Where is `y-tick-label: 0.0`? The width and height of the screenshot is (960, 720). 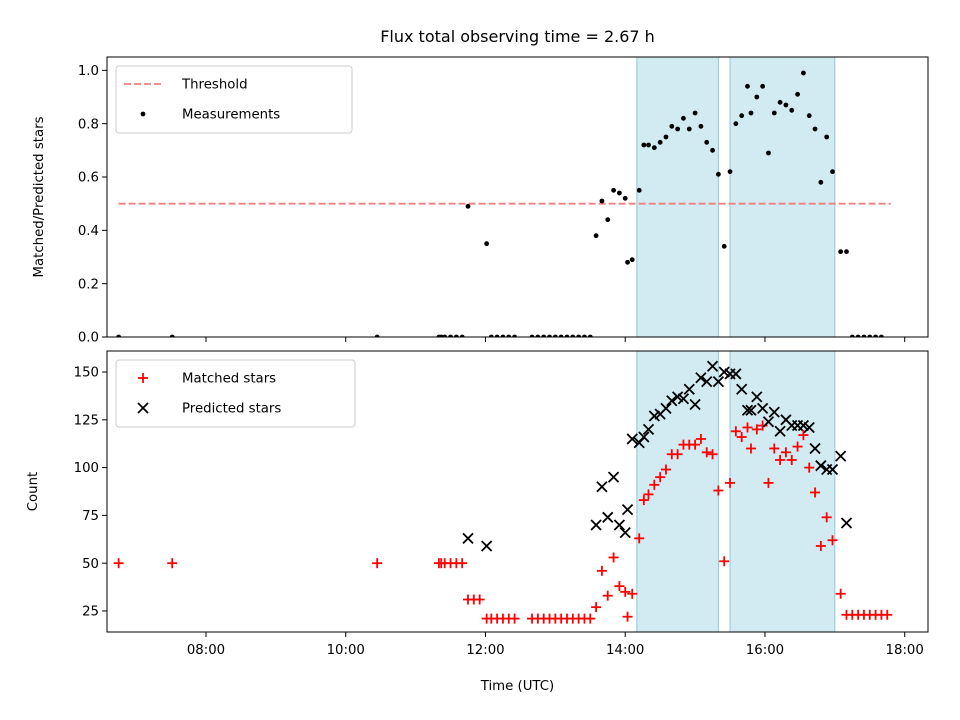
y-tick-label: 0.0 is located at coordinates (88, 338).